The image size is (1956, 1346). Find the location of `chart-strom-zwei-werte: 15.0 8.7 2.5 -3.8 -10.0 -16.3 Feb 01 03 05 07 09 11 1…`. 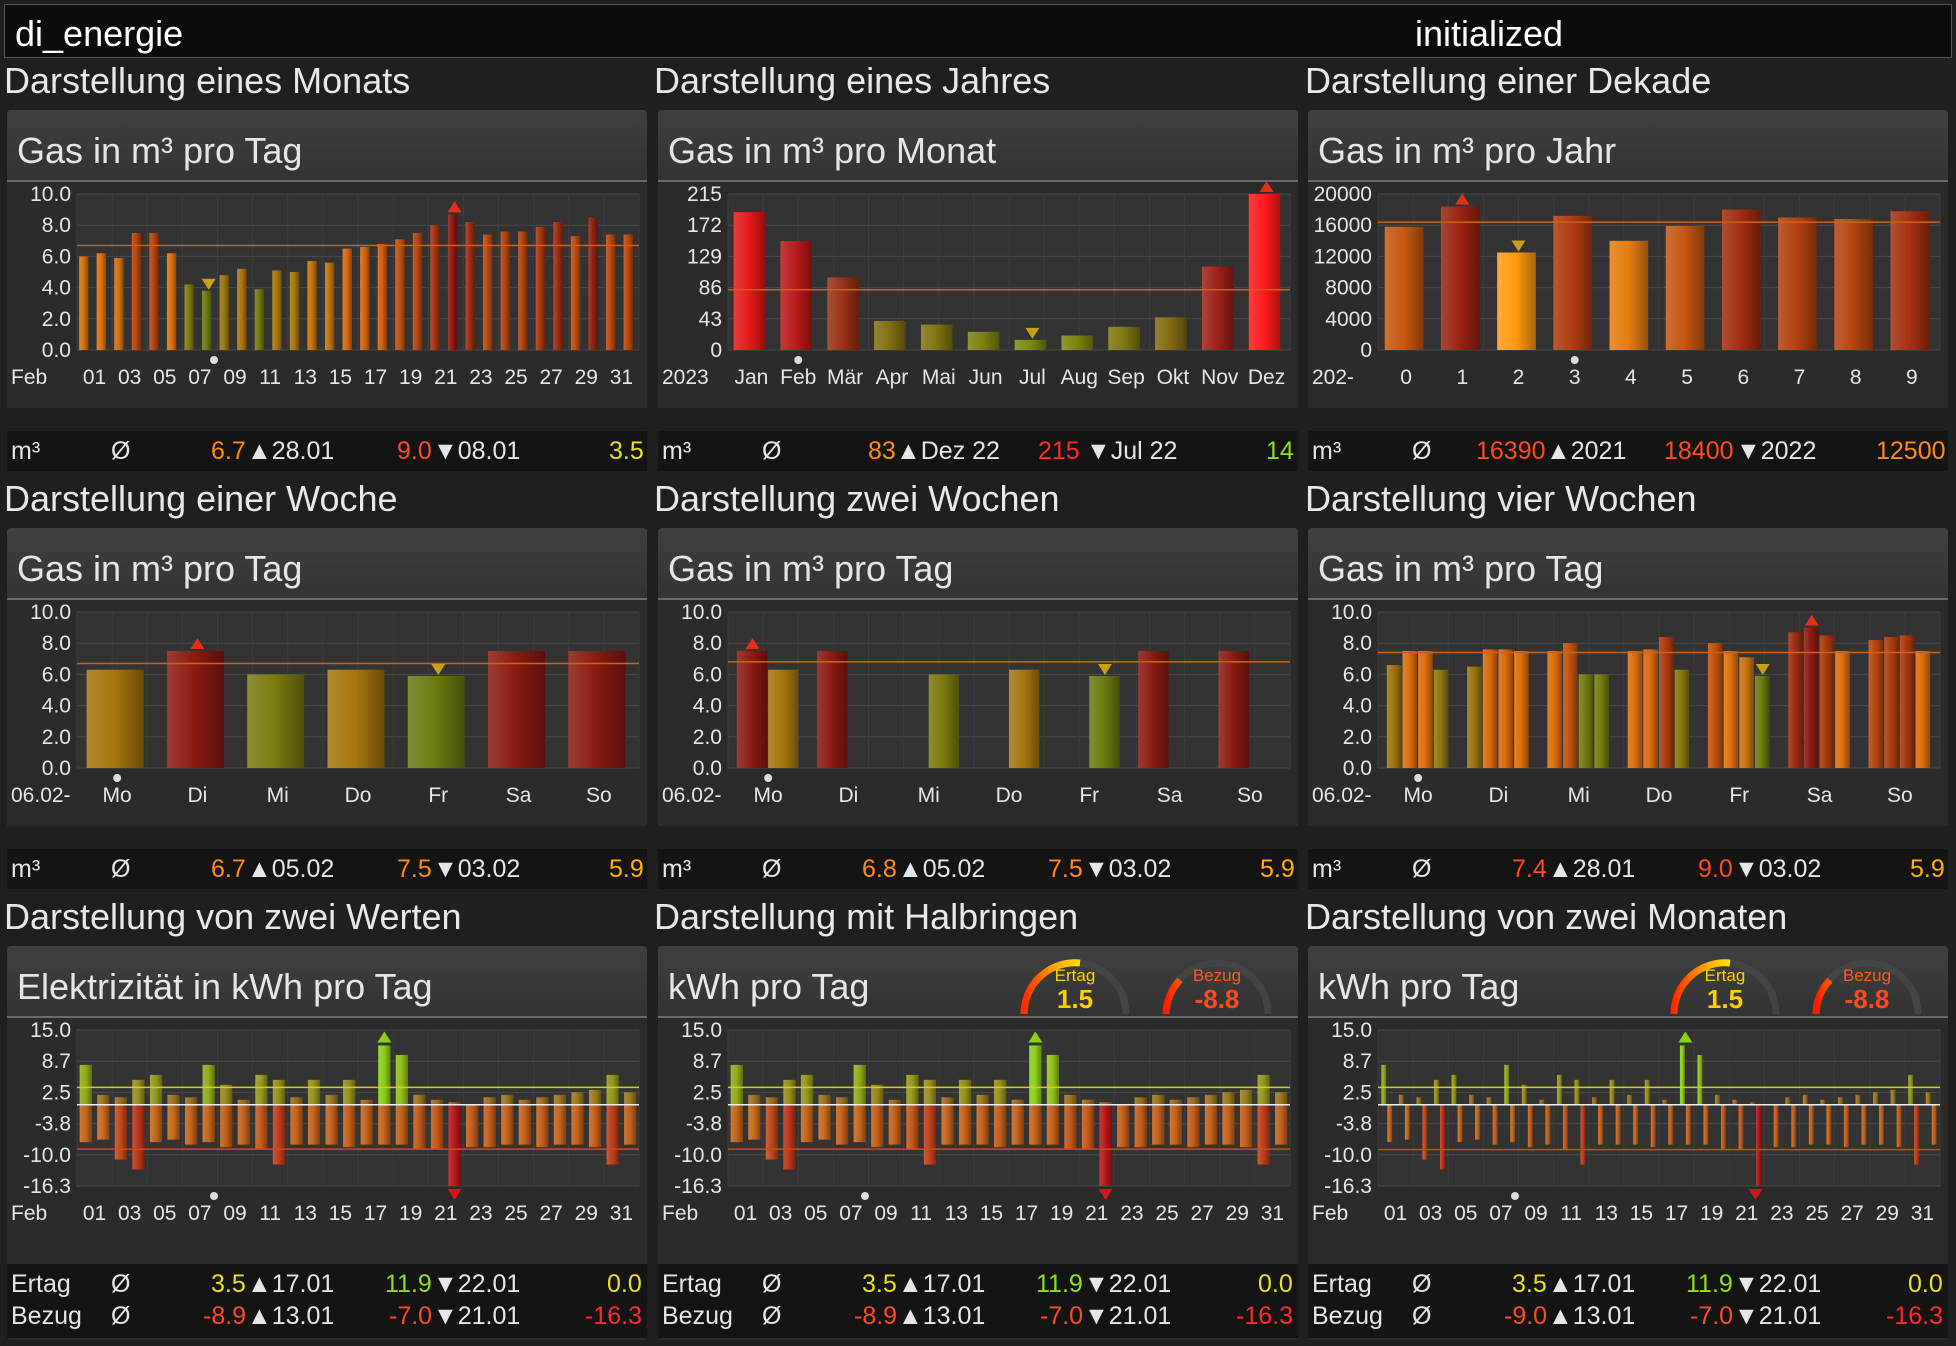

chart-strom-zwei-werte: 15.0 8.7 2.5 -3.8 -10.0 -16.3 Feb 01 03 05 07 09 11 1… is located at coordinates (327, 1131).